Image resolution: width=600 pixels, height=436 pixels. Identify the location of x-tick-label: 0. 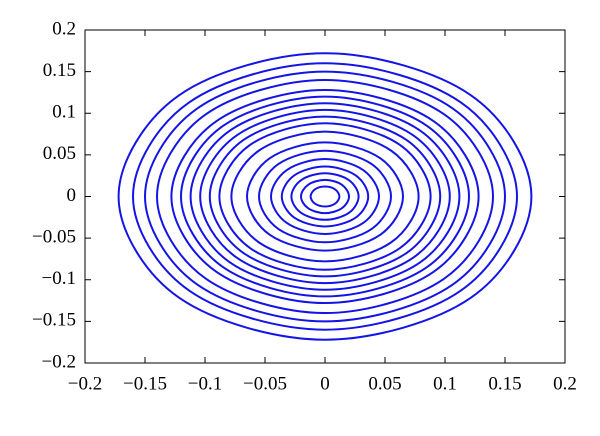
(325, 383).